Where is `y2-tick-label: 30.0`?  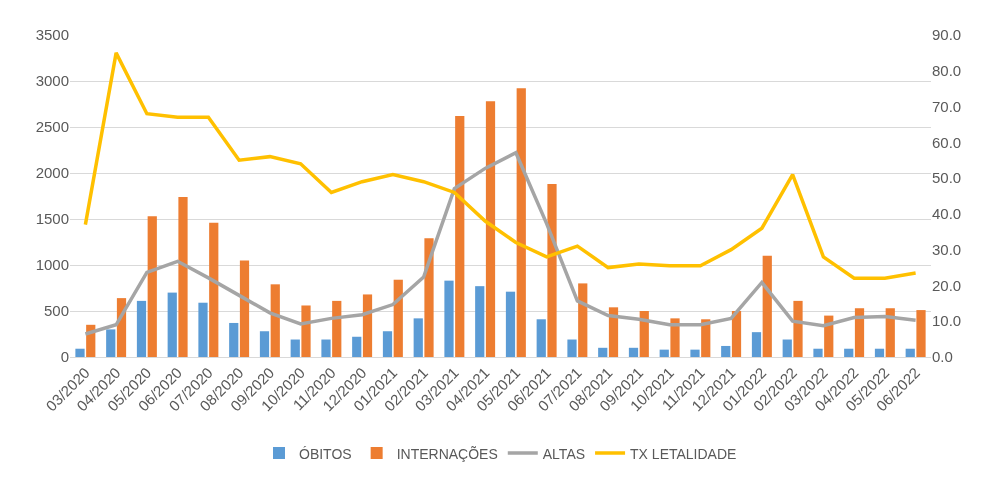
y2-tick-label: 30.0 is located at coordinates (947, 249).